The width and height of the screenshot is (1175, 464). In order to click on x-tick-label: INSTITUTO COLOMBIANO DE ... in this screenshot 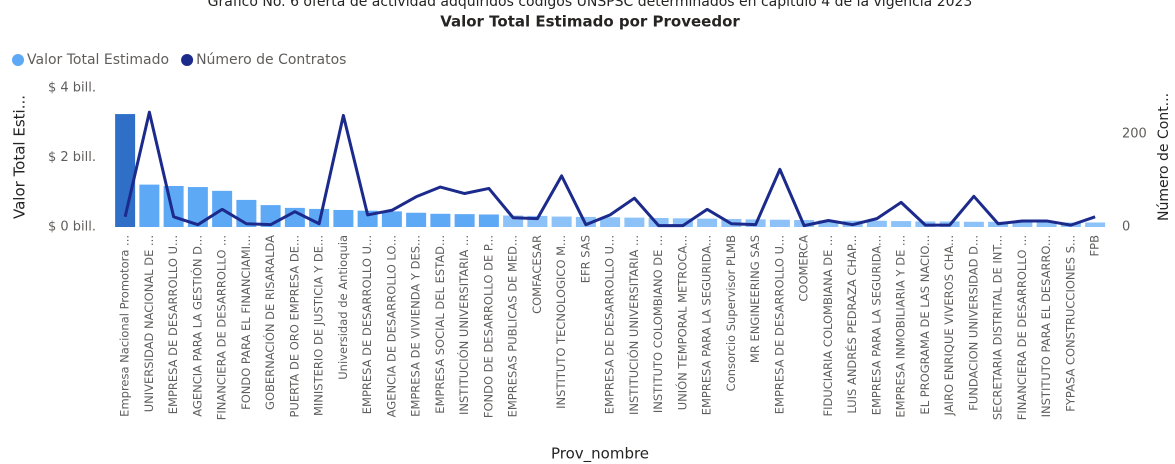, I will do `click(658, 324)`.